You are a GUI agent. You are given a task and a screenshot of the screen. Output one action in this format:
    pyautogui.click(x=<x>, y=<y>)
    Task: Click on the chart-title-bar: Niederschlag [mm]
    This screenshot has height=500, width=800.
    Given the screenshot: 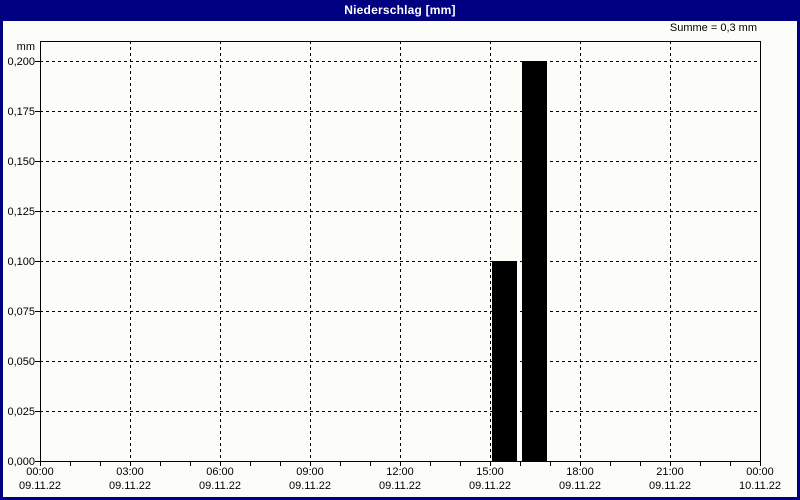 What is the action you would take?
    pyautogui.click(x=400, y=10)
    